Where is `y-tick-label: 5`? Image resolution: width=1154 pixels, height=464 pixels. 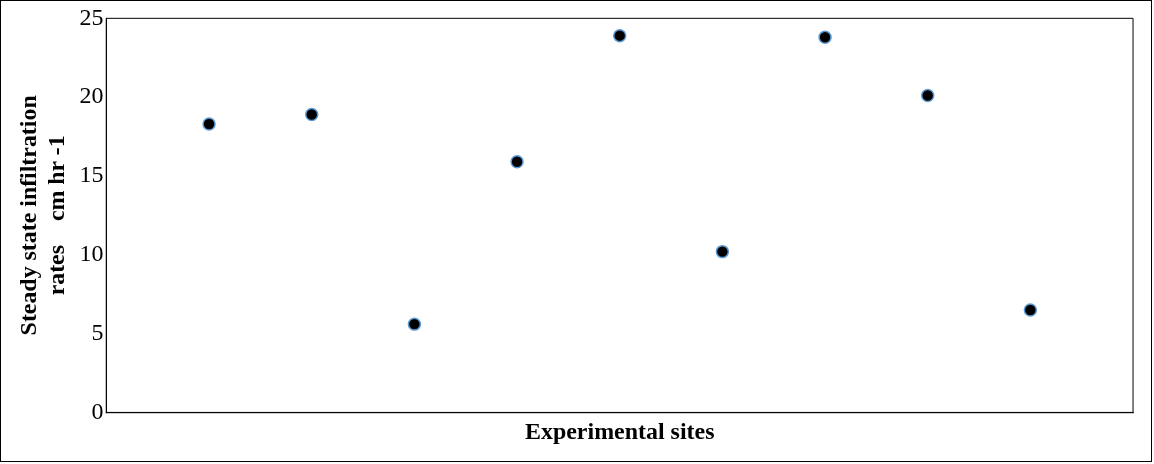
y-tick-label: 5 is located at coordinates (97, 331).